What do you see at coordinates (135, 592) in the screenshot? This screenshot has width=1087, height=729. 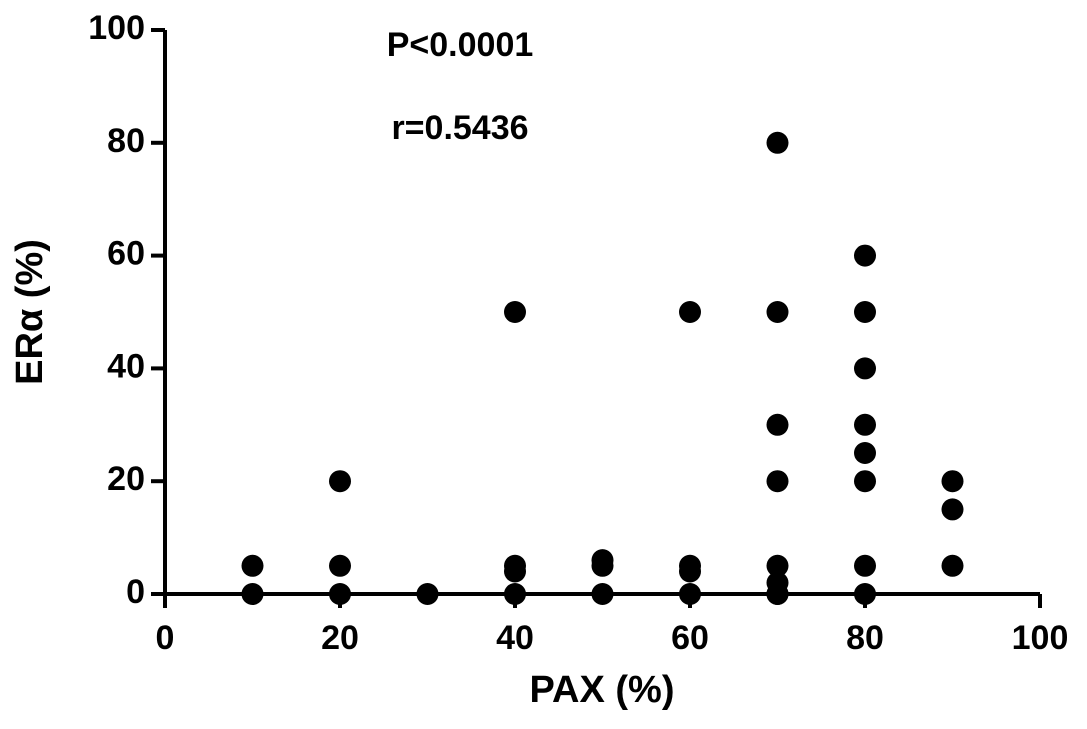 I see `y-tick-label: 0` at bounding box center [135, 592].